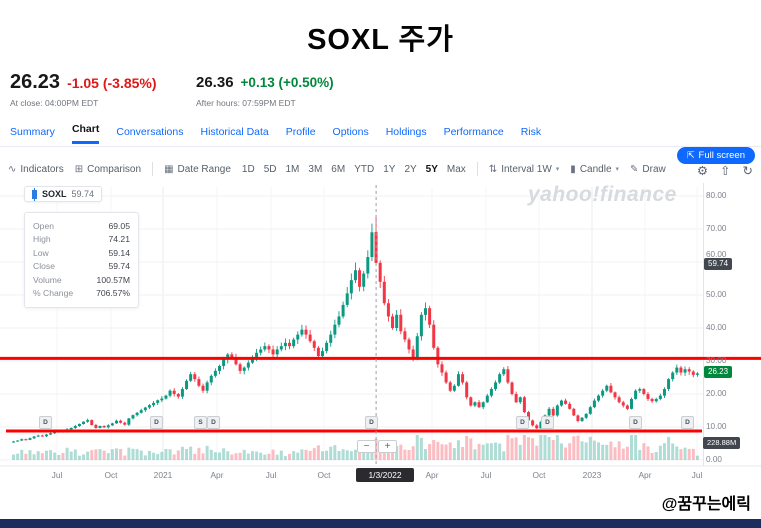 This screenshot has width=761, height=528. I want to click on legend-value: 59.74, so click(83, 194).